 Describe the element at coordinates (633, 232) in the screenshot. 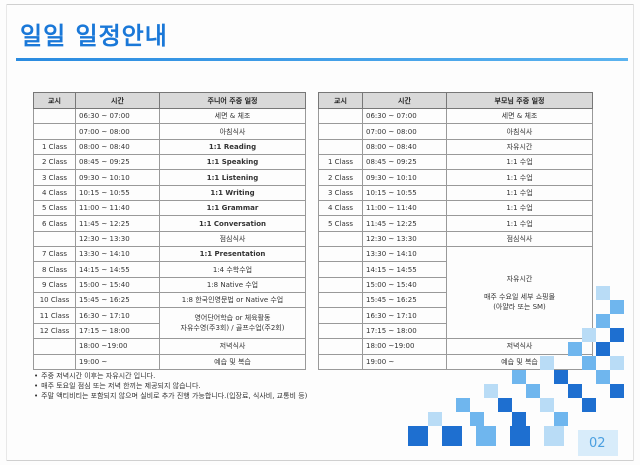

I see `frame-right-border` at that location.